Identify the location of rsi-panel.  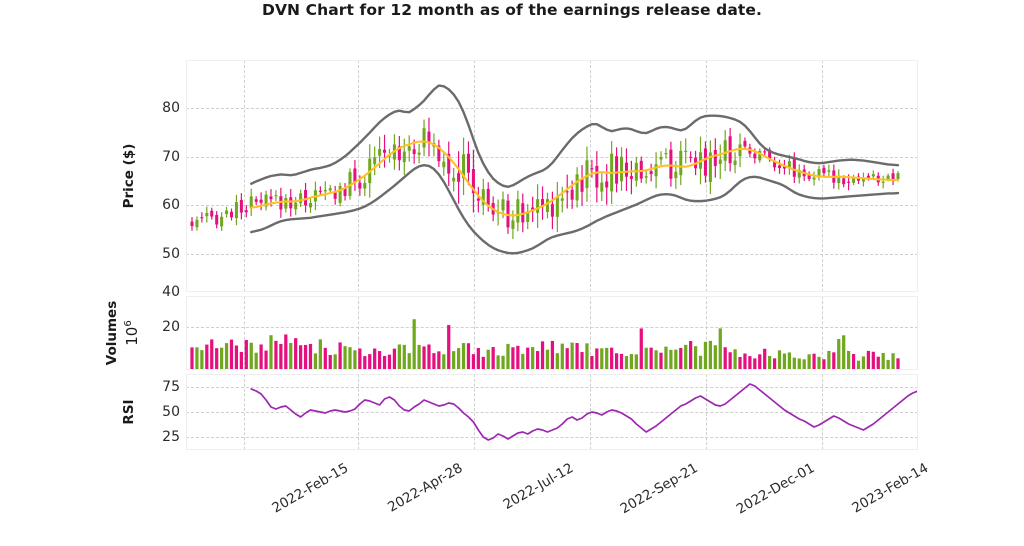
(552, 412).